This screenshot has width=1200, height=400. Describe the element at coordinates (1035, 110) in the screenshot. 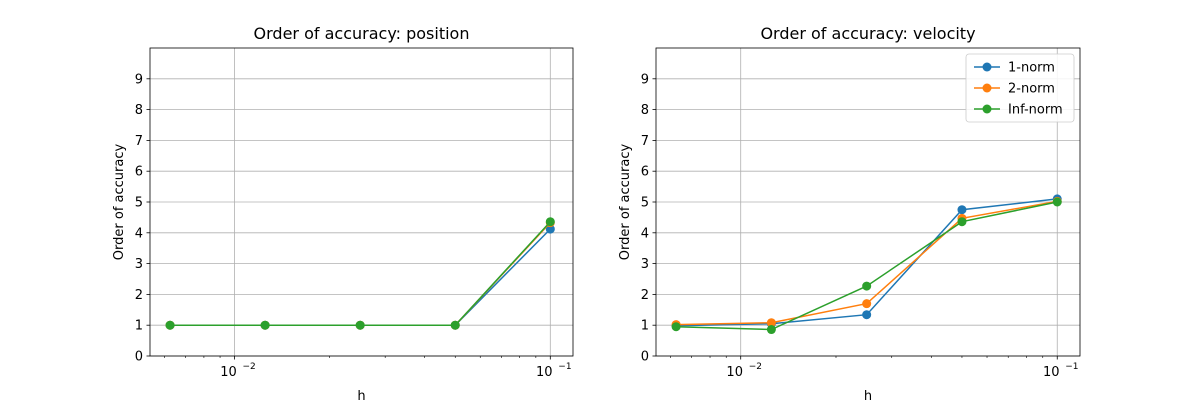

I see `legend-entry: Inf-norm` at that location.